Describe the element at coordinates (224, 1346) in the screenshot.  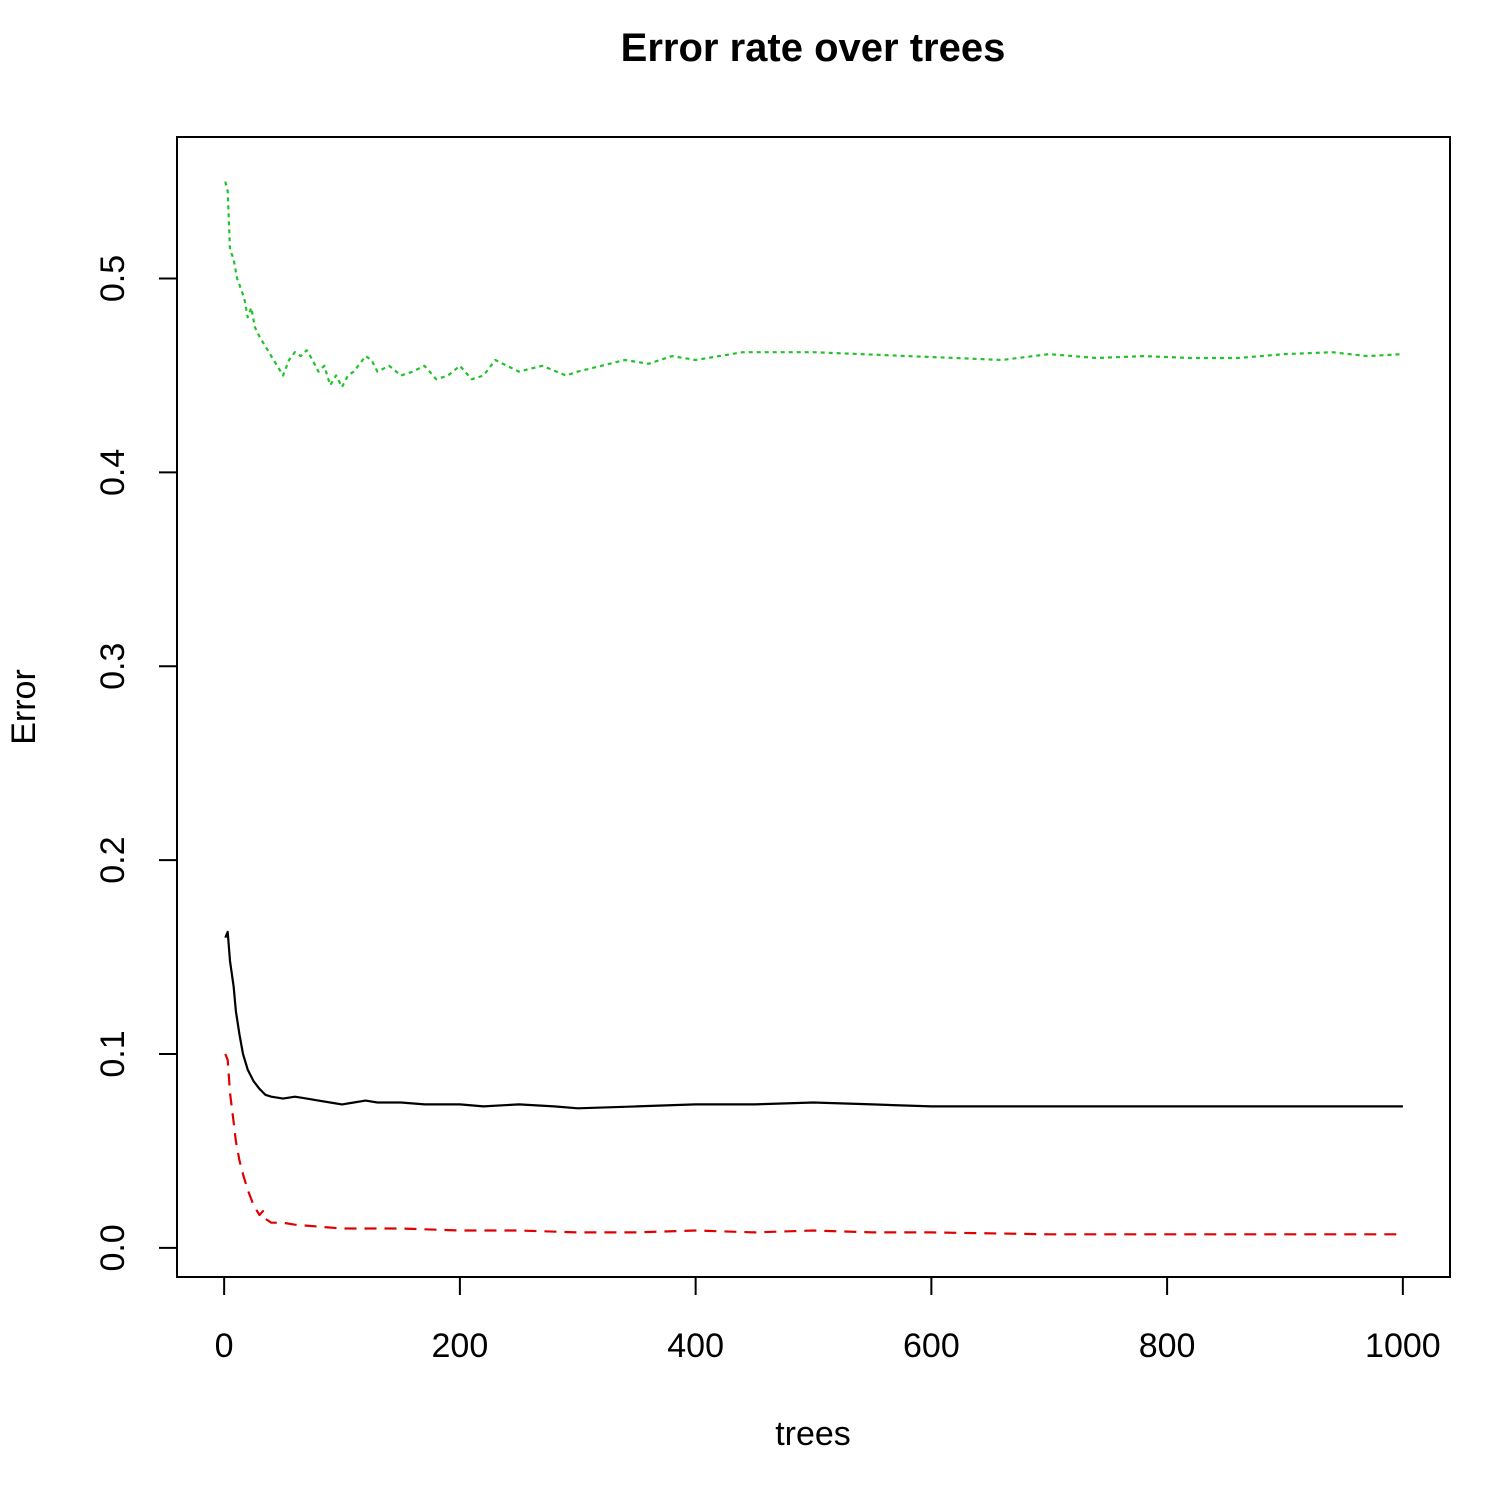
I see `x-tick-label: 0` at that location.